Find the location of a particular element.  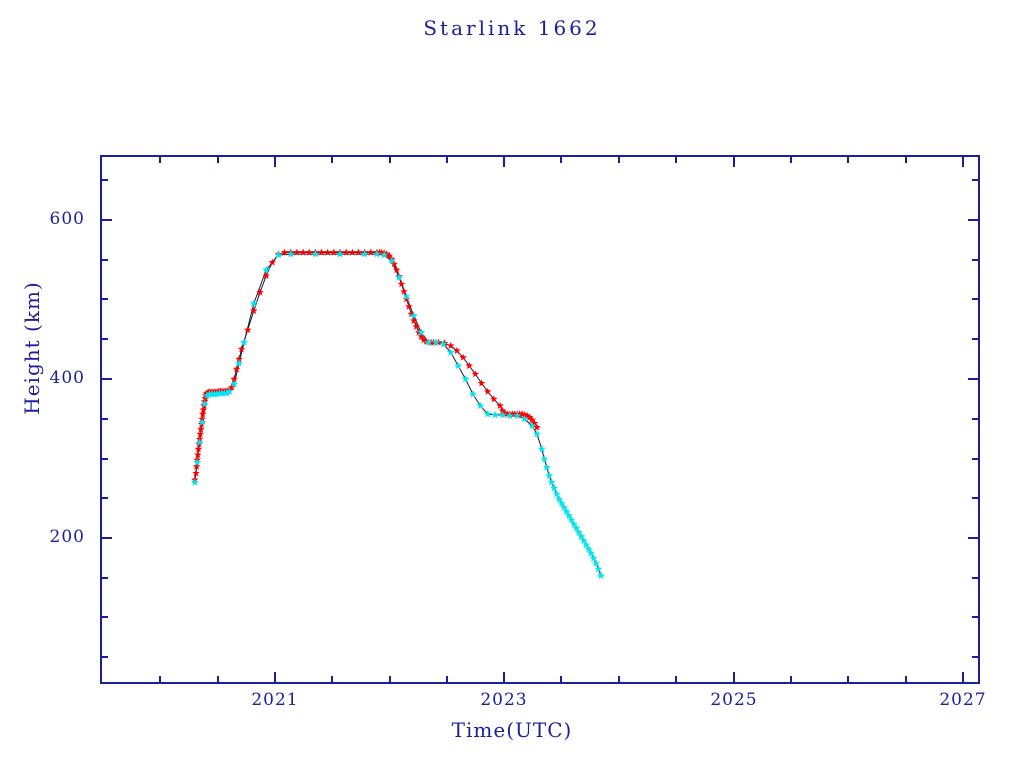

series-markers-apogee is located at coordinates (365, 366).